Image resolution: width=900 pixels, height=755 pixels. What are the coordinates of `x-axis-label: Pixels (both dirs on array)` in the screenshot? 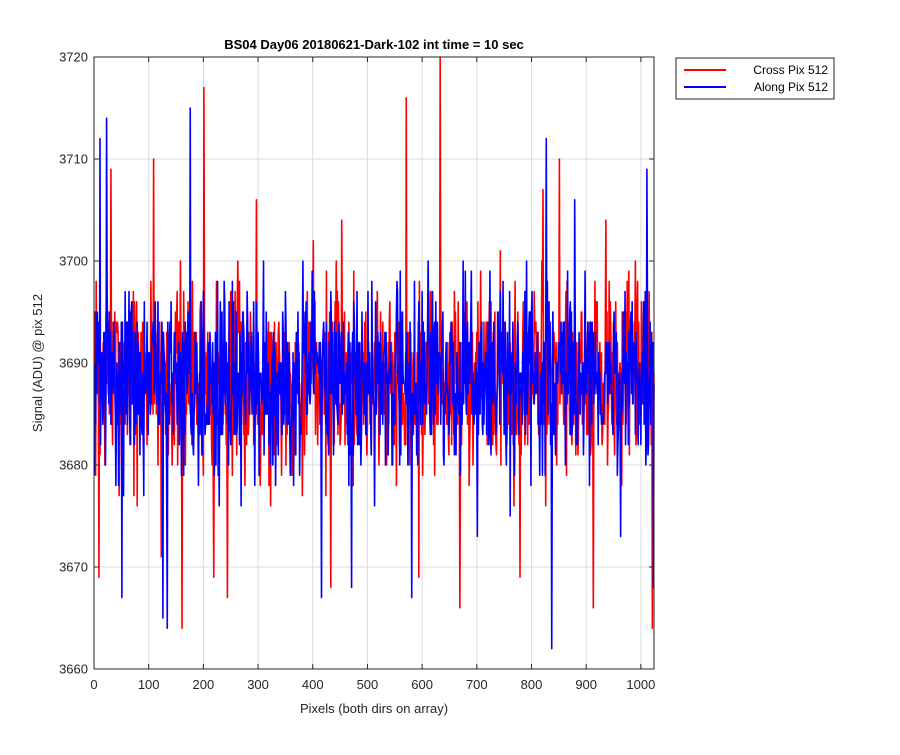 It's located at (374, 708).